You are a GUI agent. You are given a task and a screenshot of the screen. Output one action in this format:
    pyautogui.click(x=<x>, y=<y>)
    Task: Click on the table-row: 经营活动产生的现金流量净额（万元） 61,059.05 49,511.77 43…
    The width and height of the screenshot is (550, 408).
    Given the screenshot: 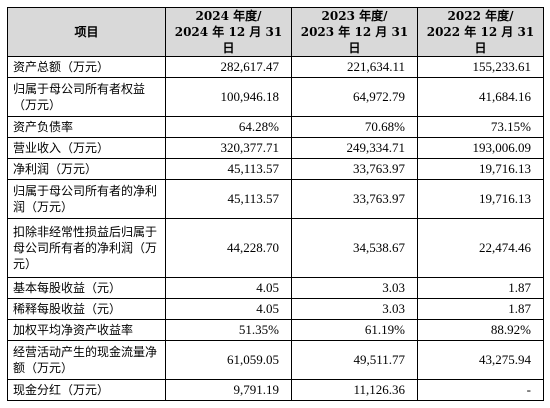 What is the action you would take?
    pyautogui.click(x=275, y=360)
    